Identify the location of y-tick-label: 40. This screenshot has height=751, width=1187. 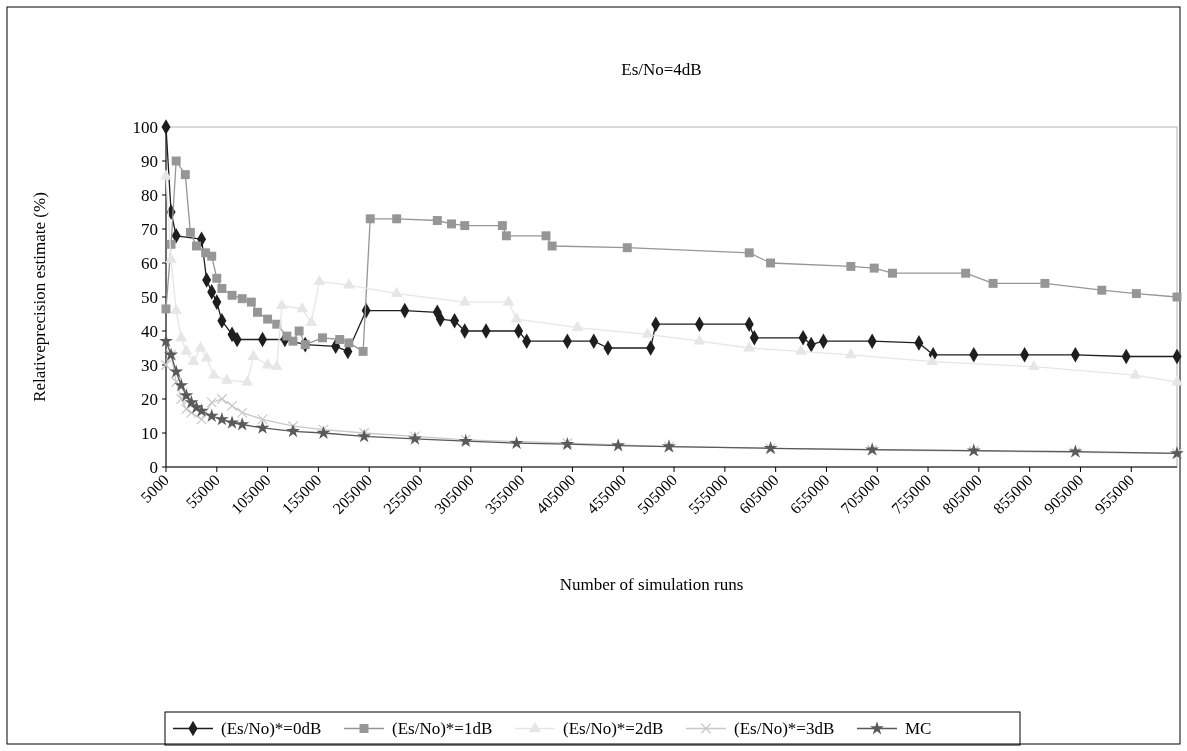
(149, 331).